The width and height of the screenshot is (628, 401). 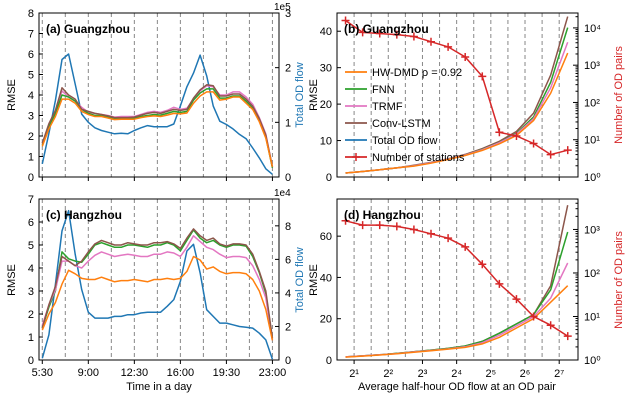 What do you see at coordinates (388, 374) in the screenshot?
I see `d-xtick-label: 2²` at bounding box center [388, 374].